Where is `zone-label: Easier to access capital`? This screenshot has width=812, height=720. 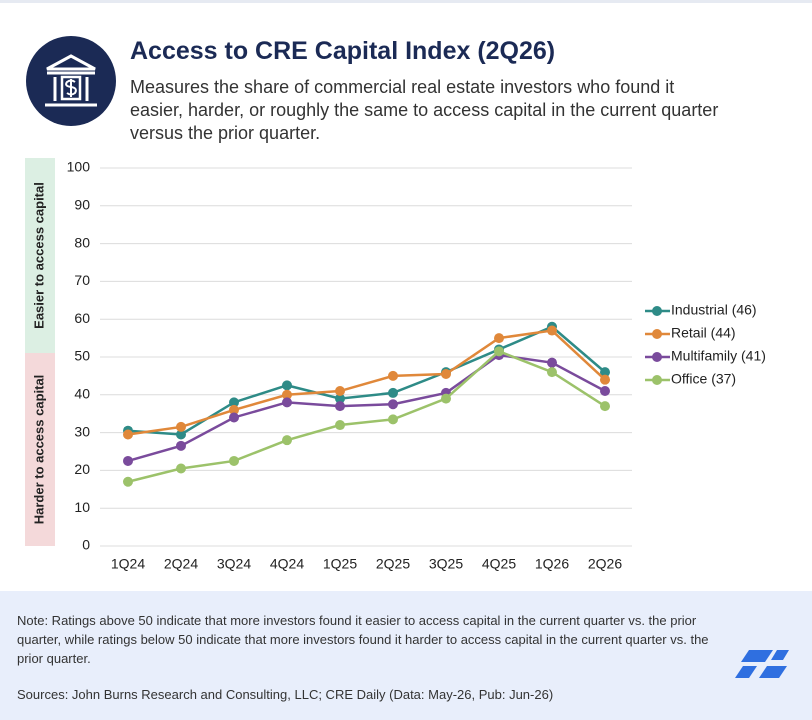 zone-label: Easier to access capital is located at coordinates (38, 255).